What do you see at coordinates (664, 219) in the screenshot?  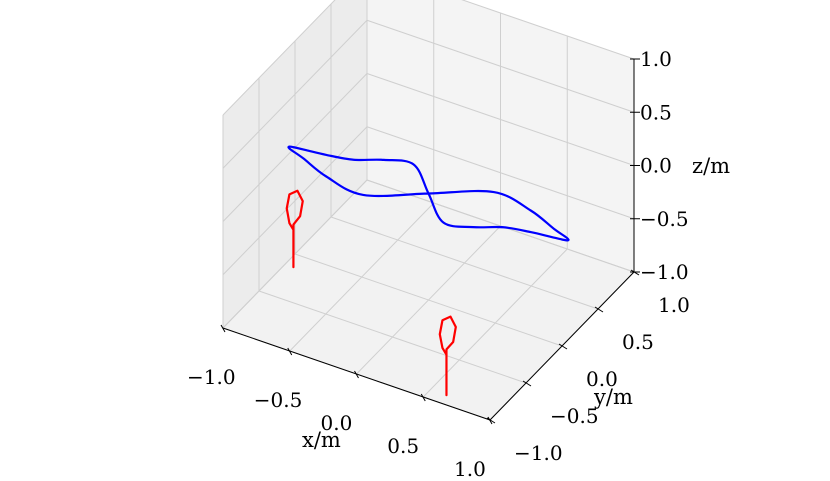 I see `z-tick-label: −0.5` at bounding box center [664, 219].